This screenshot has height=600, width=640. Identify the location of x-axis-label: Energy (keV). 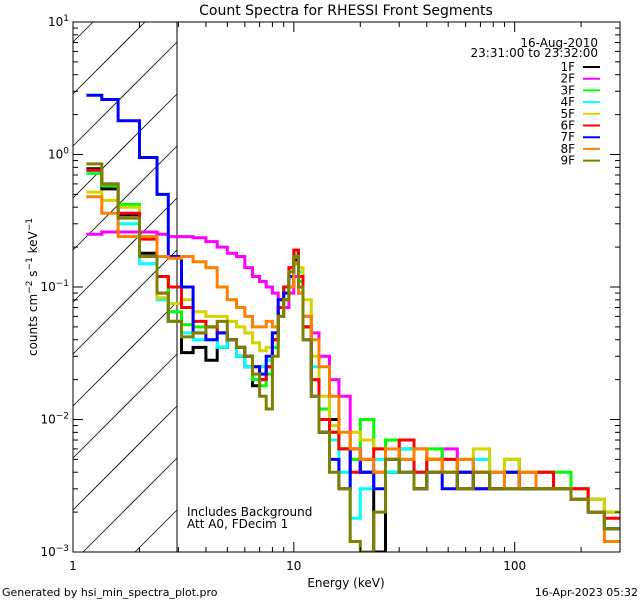
(345, 583).